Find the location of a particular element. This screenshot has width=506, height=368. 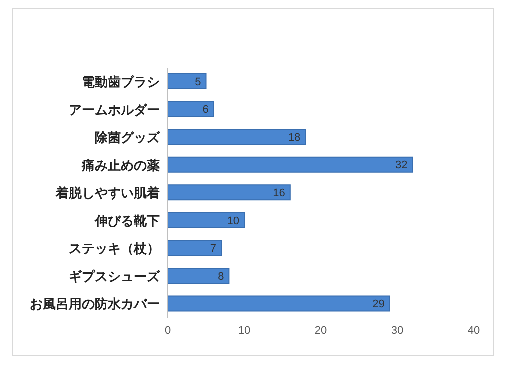

y-tick-label: 伸びる靴下 is located at coordinates (127, 220).